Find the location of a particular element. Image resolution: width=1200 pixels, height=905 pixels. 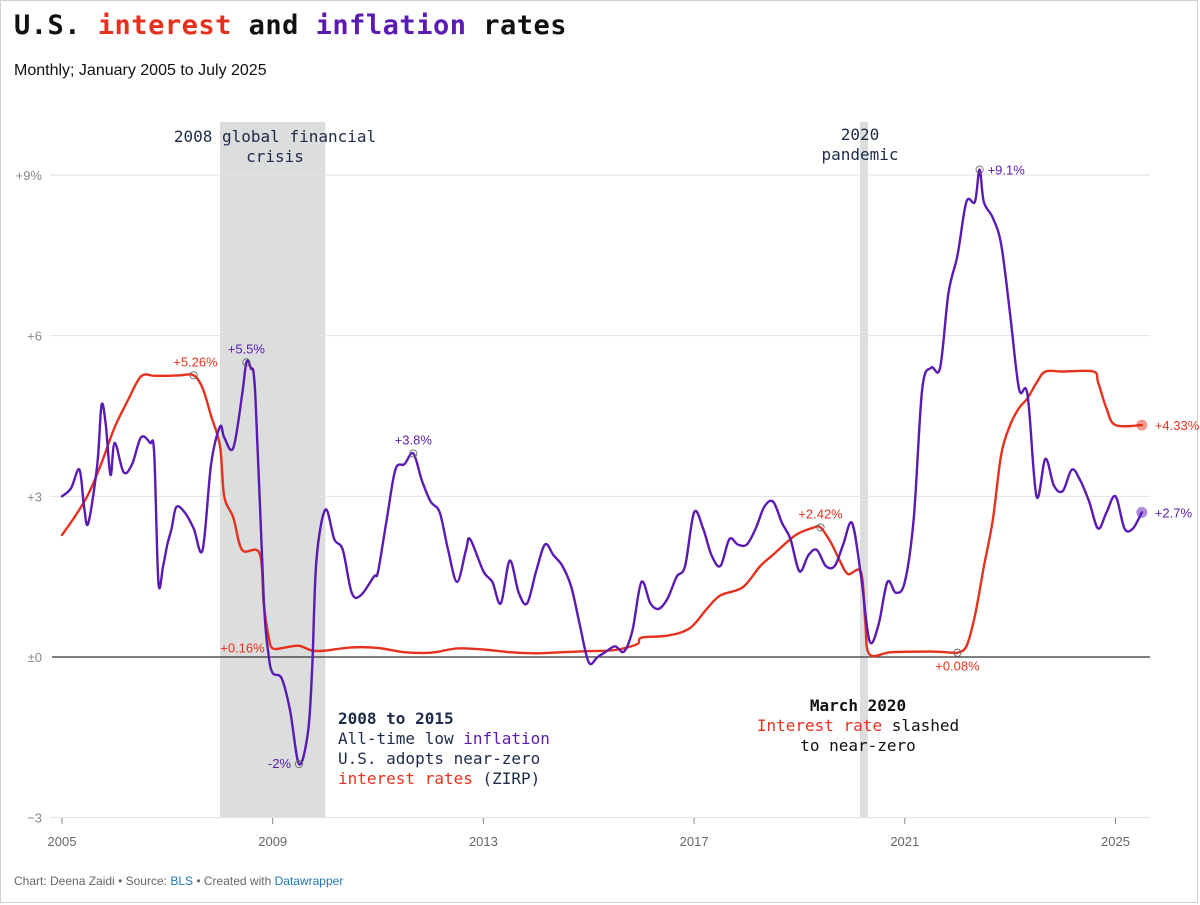

gfc-label-line2: crisis is located at coordinates (275, 156).